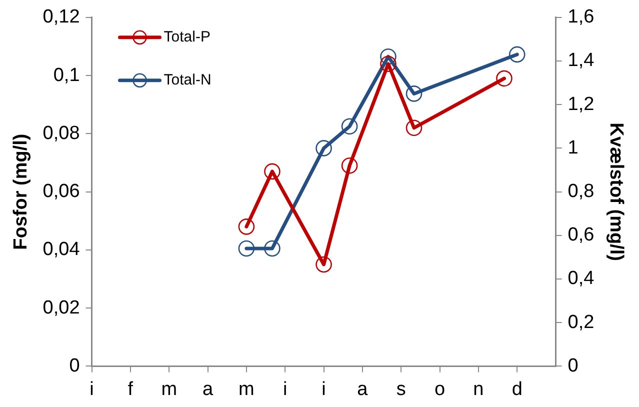 The height and width of the screenshot is (407, 639). What do you see at coordinates (61, 307) in the screenshot?
I see `y-tick-label: 0,02` at bounding box center [61, 307].